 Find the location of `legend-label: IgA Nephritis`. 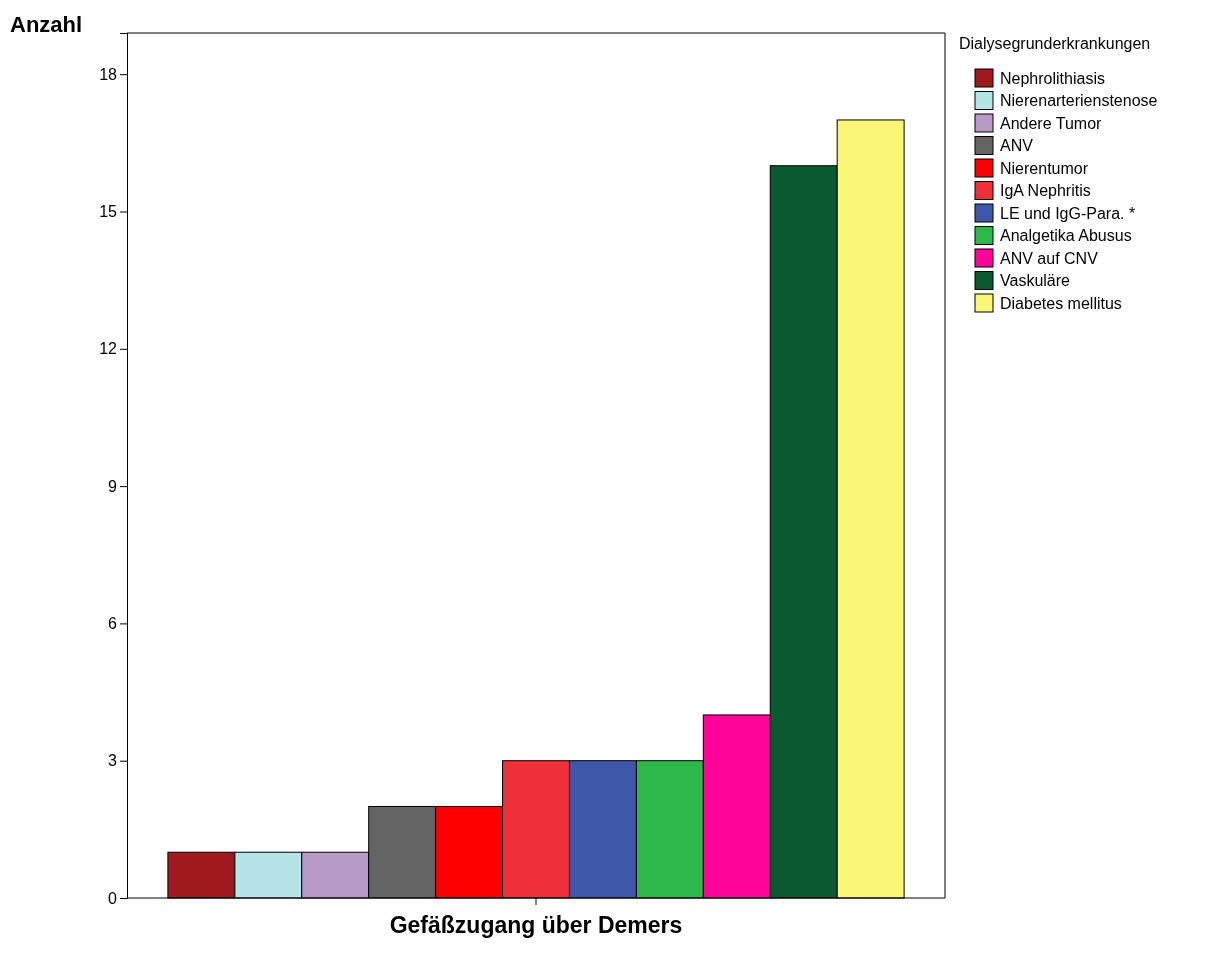

legend-label: IgA Nephritis is located at coordinates (1045, 191).